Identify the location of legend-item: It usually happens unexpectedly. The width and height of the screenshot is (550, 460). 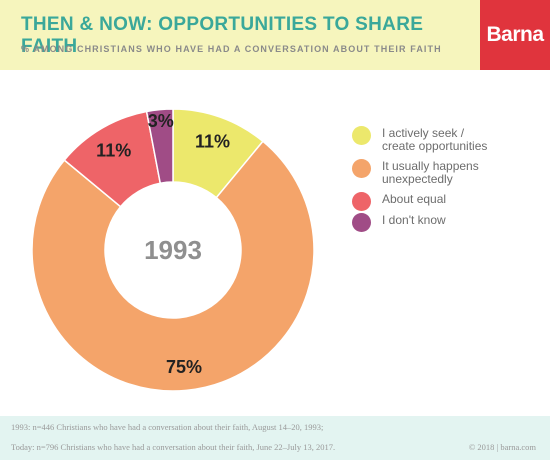
(419, 172).